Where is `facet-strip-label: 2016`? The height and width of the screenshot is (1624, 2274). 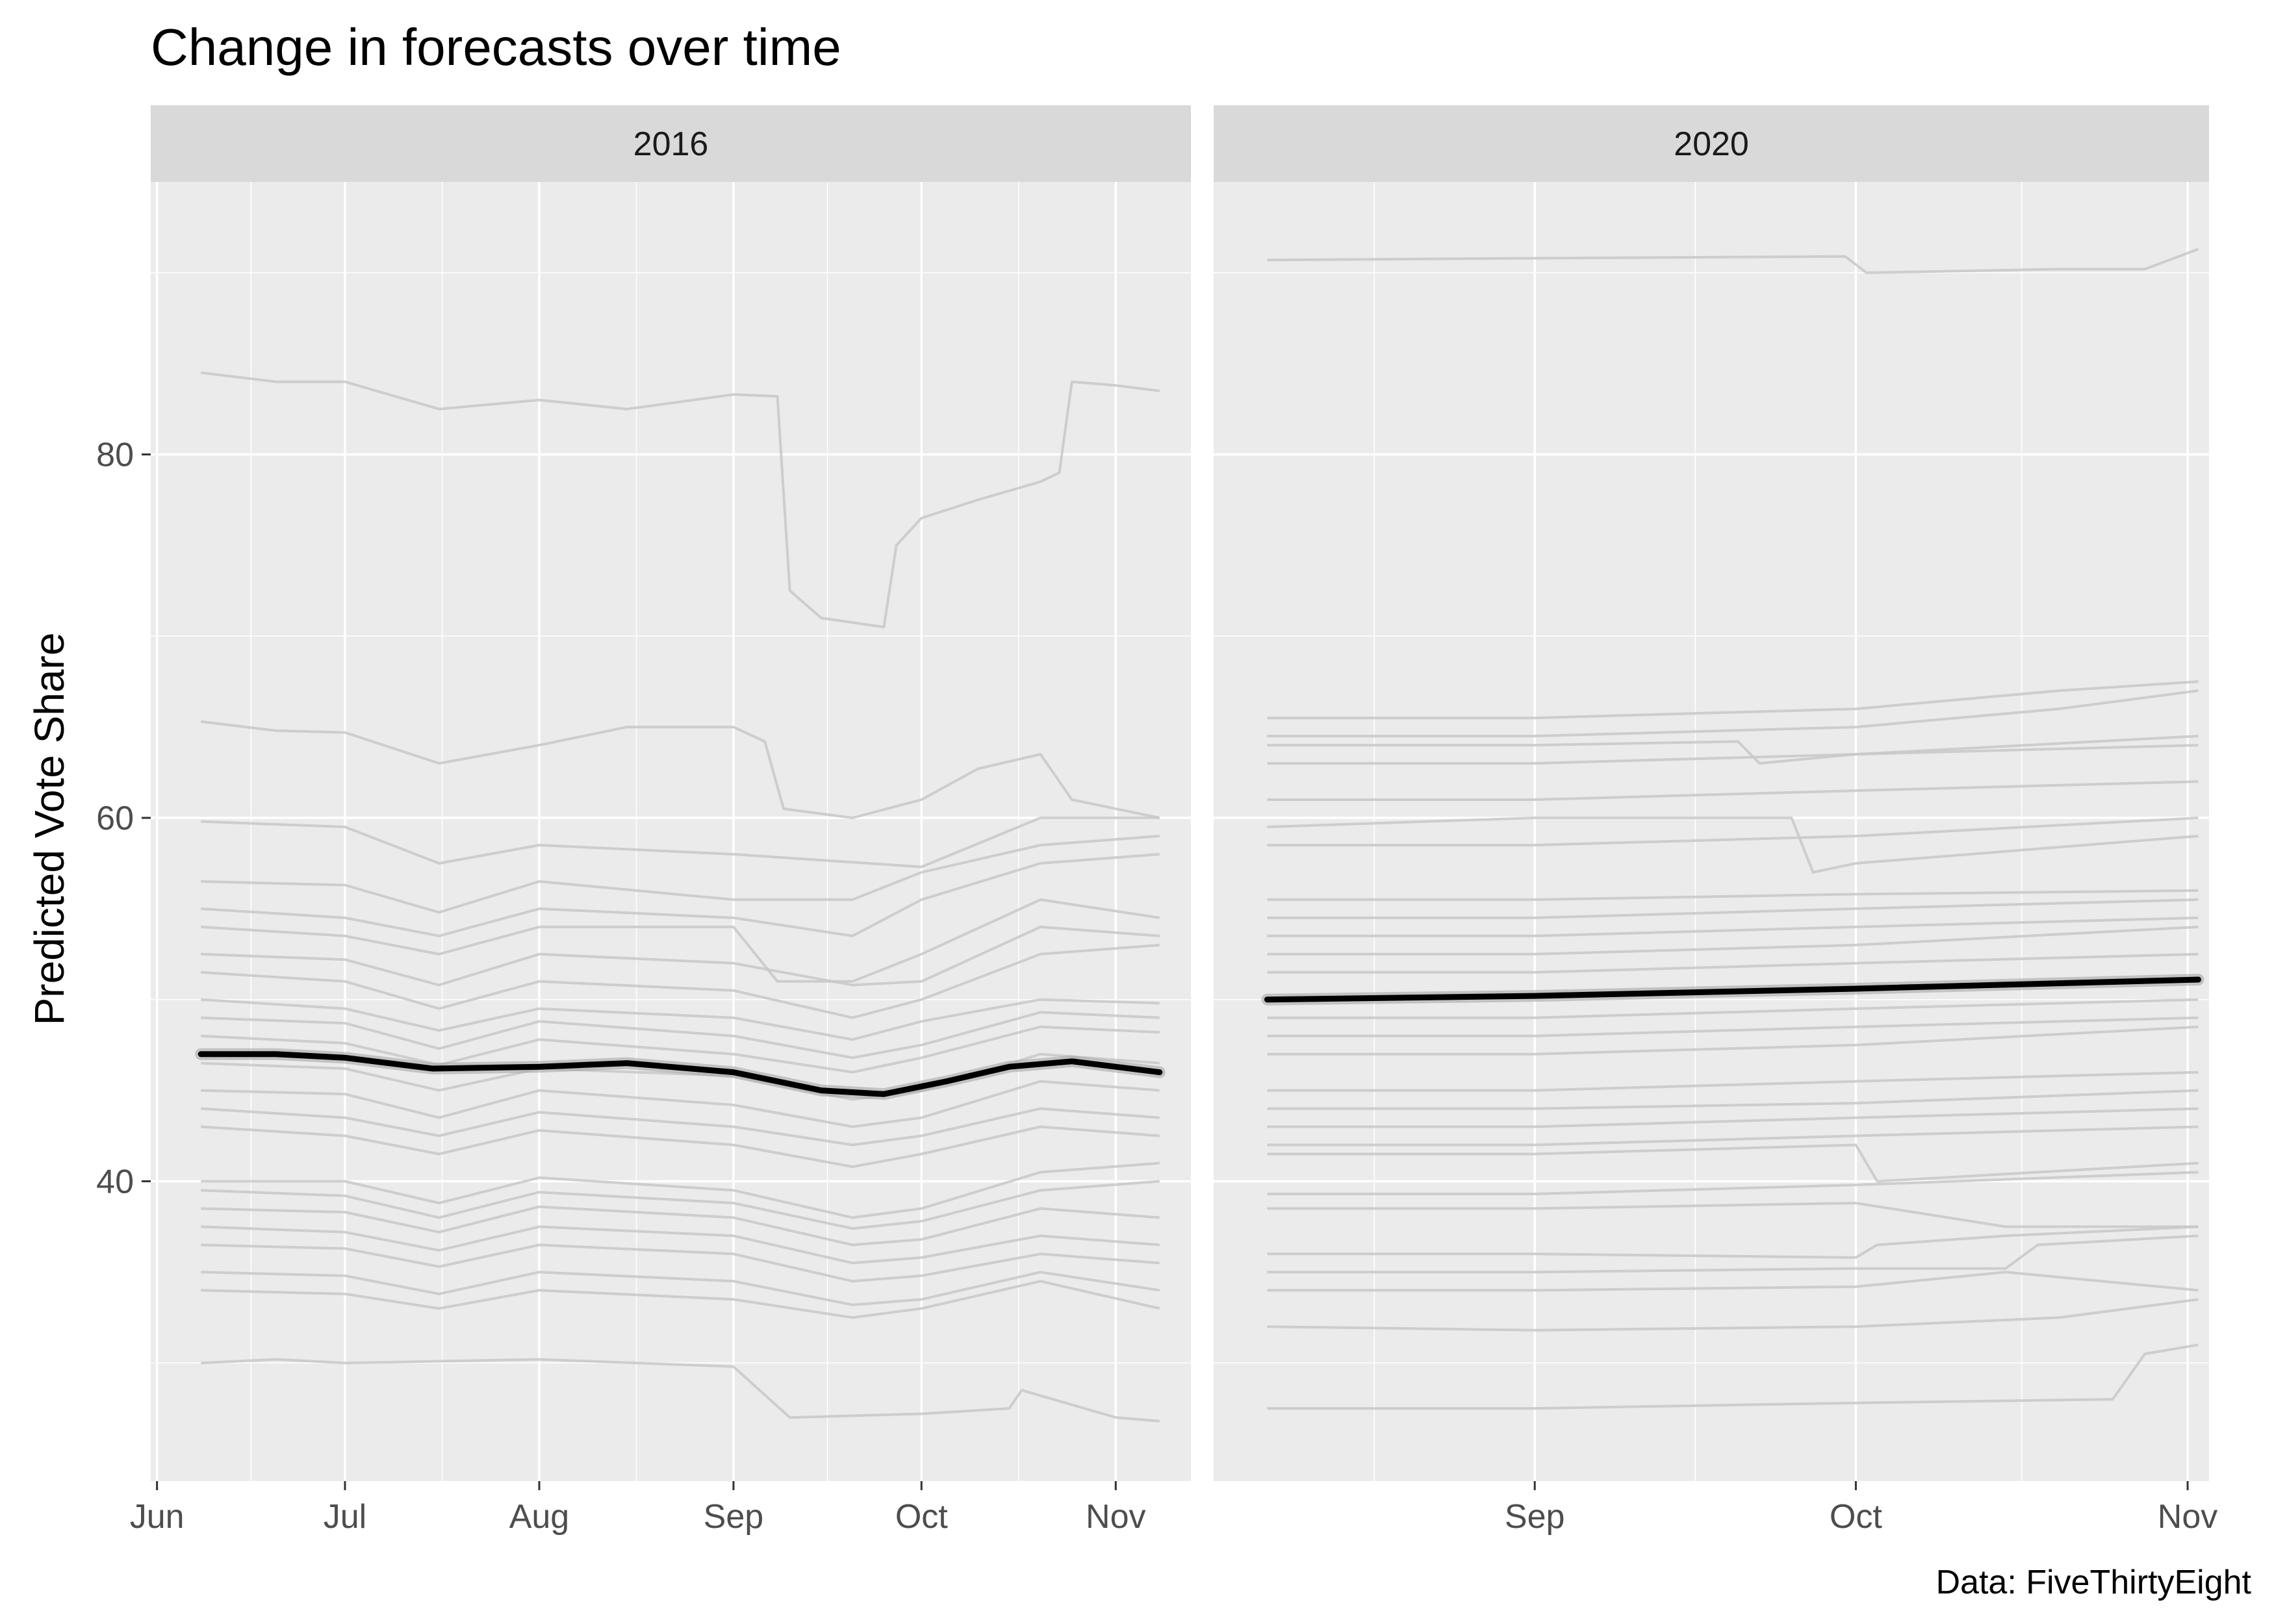
facet-strip-label: 2016 is located at coordinates (671, 144).